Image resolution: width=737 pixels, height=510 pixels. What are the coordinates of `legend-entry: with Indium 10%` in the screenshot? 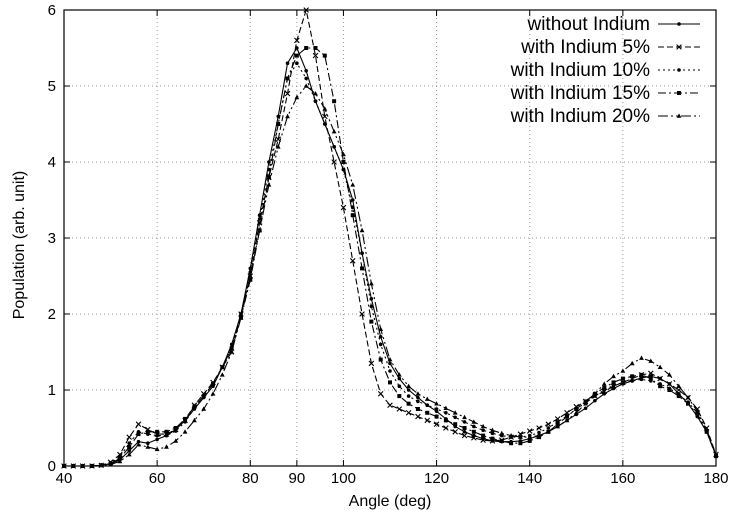 It's located at (605, 70).